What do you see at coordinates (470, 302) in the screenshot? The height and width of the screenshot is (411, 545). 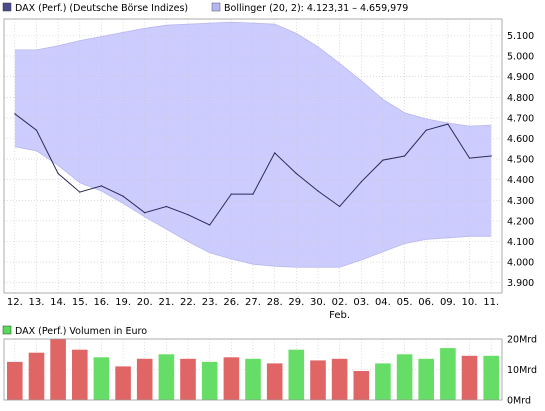 I see `x-tick-label: 10.` at bounding box center [470, 302].